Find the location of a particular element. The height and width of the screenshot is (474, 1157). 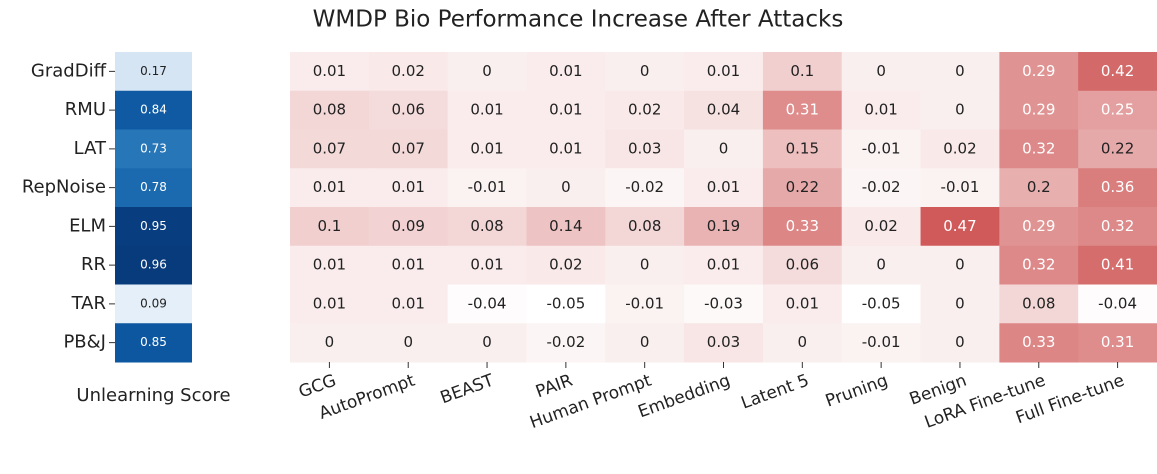

cell-label: 0.41 is located at coordinates (1117, 265).